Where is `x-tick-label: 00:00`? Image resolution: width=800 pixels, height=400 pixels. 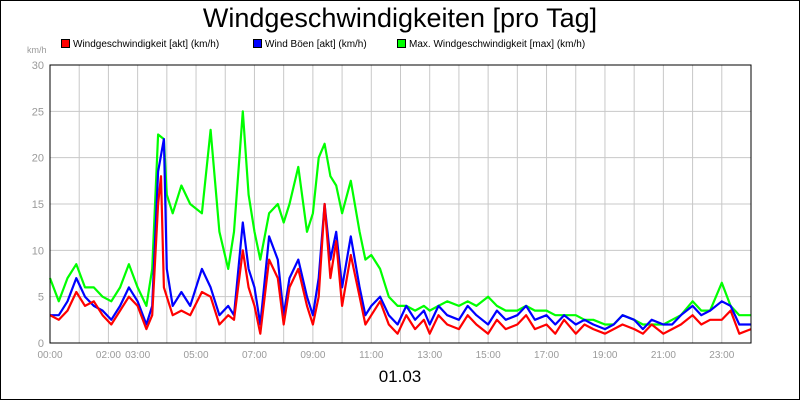 x-tick-label: 00:00 is located at coordinates (49, 355).